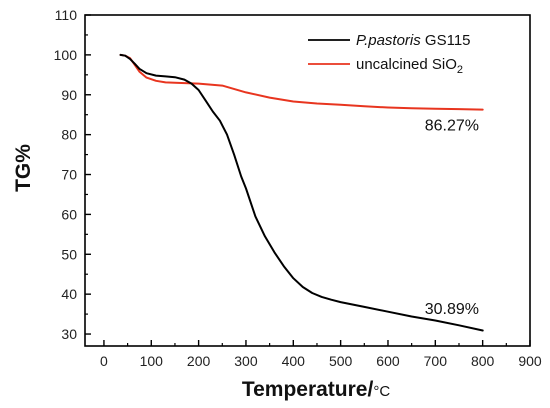 The height and width of the screenshot is (408, 550). What do you see at coordinates (308, 389) in the screenshot?
I see `x-axis-title-text: Temperature/` at bounding box center [308, 389].